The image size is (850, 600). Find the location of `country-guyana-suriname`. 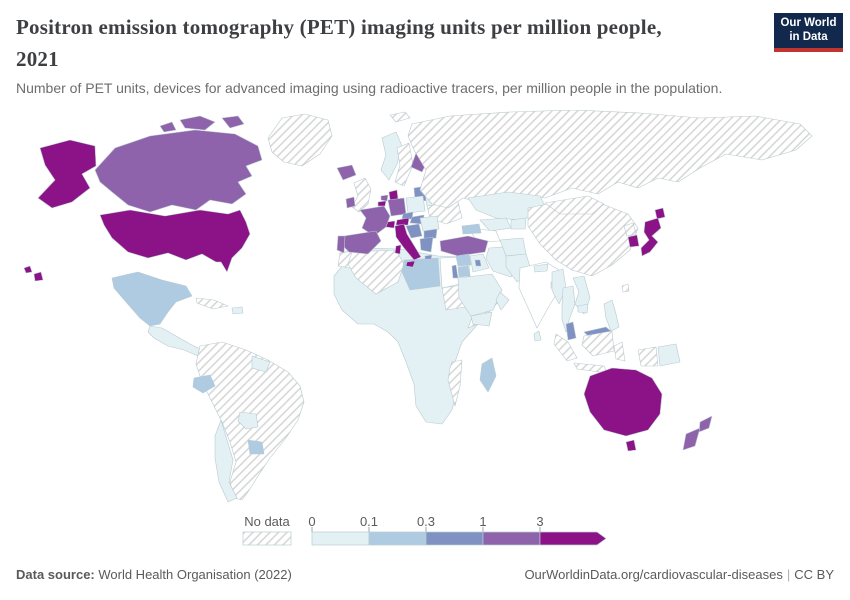

country-guyana-suriname is located at coordinates (261, 364).